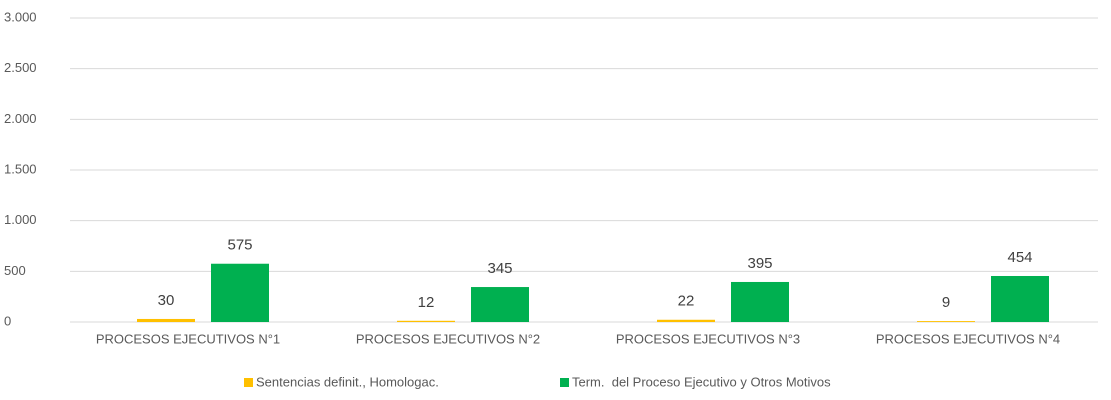  I want to click on data-label: 395, so click(759, 263).